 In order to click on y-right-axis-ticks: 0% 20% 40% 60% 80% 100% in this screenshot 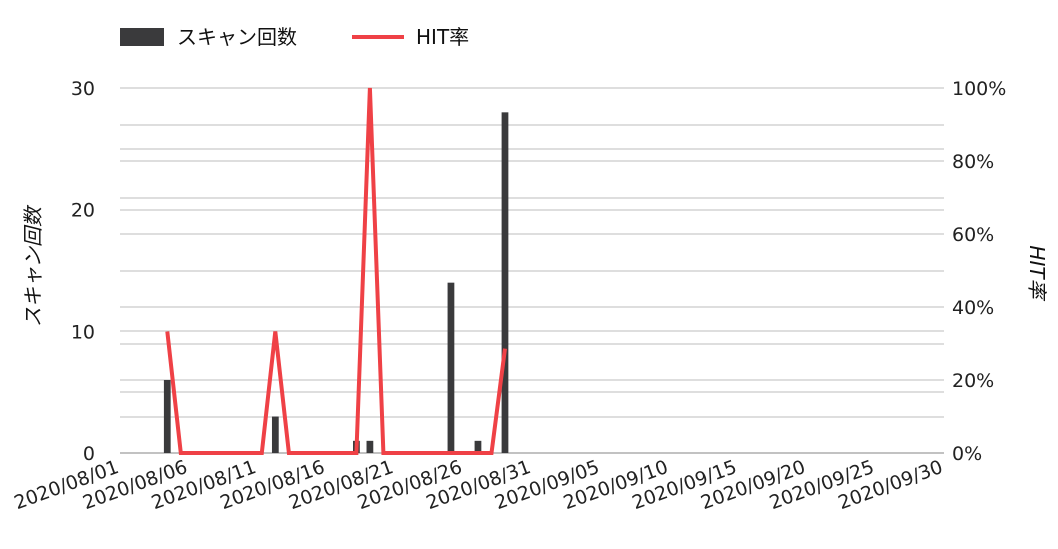, I will do `click(979, 271)`.